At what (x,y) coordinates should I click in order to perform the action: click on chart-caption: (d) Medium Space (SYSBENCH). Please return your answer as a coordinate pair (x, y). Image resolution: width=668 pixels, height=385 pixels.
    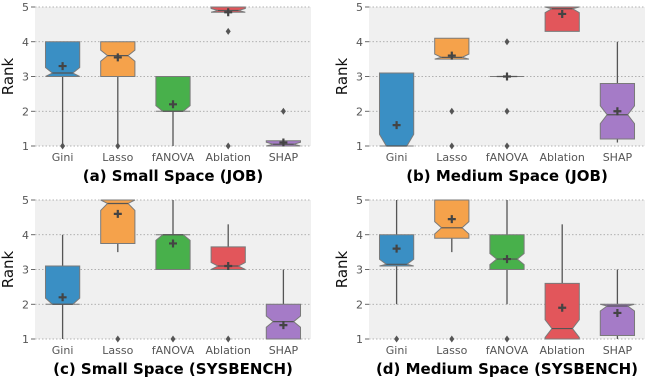
    Looking at the image, I should click on (507, 369).